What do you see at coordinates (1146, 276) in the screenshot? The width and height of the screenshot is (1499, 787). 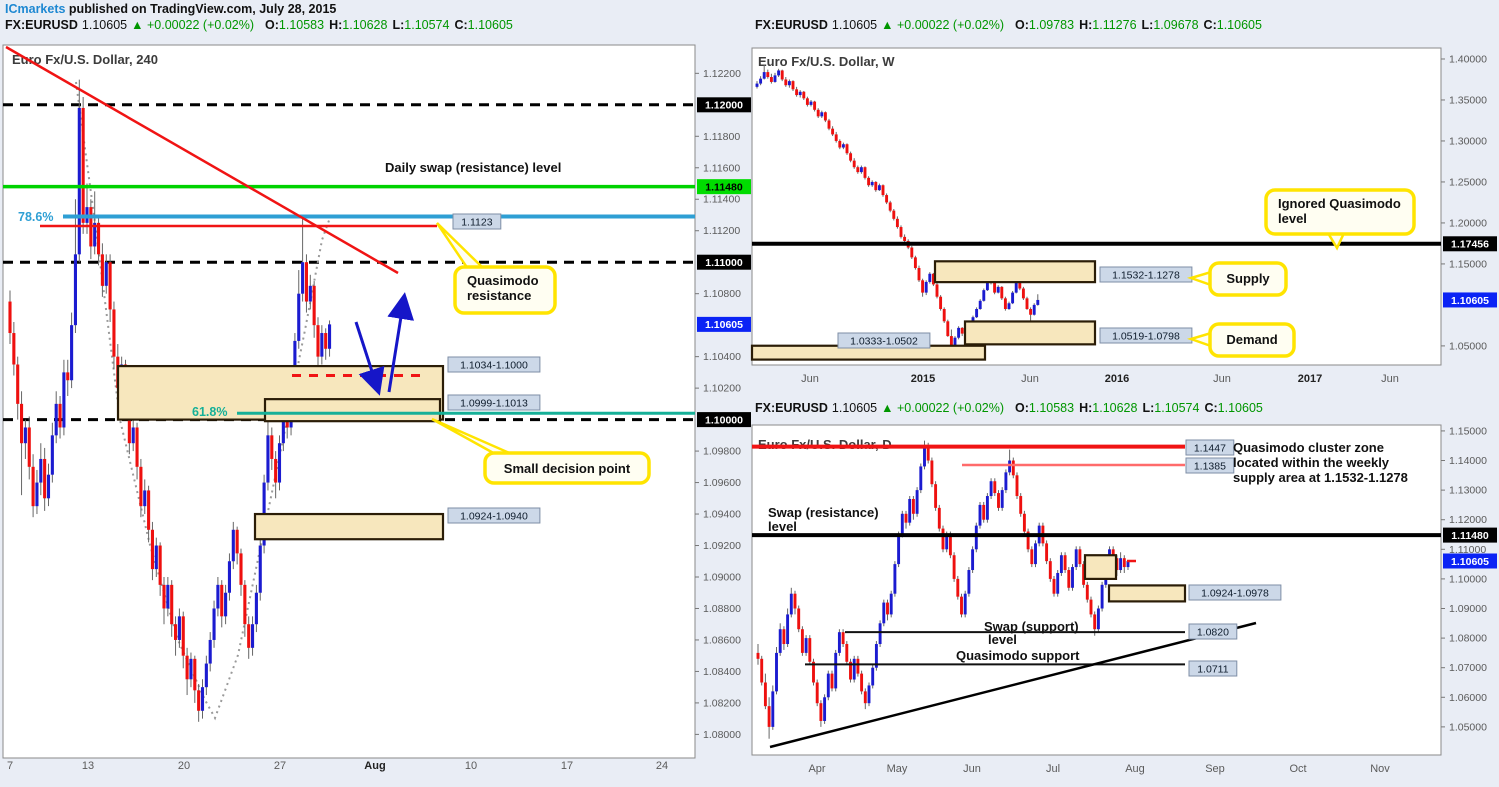 I see `price-range-chip-label: 1.1532-1.1278` at bounding box center [1146, 276].